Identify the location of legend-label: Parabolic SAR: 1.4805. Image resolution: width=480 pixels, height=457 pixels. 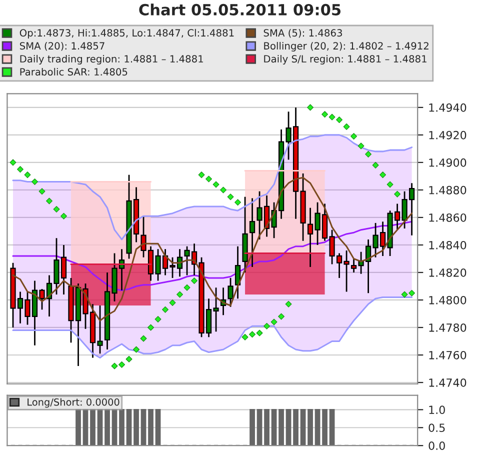
(74, 72).